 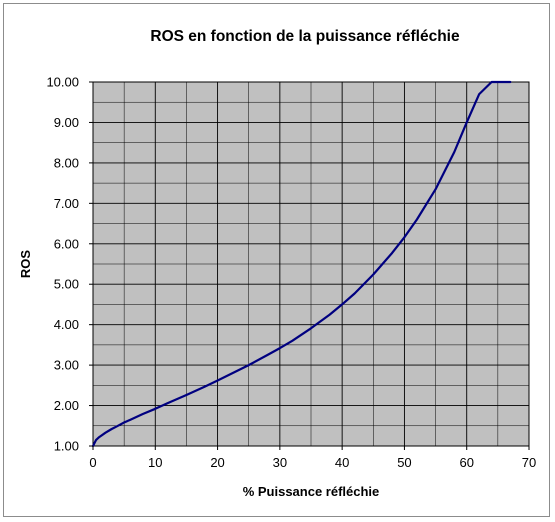 What do you see at coordinates (66, 365) in the screenshot?
I see `y-tick-label: 3.00` at bounding box center [66, 365].